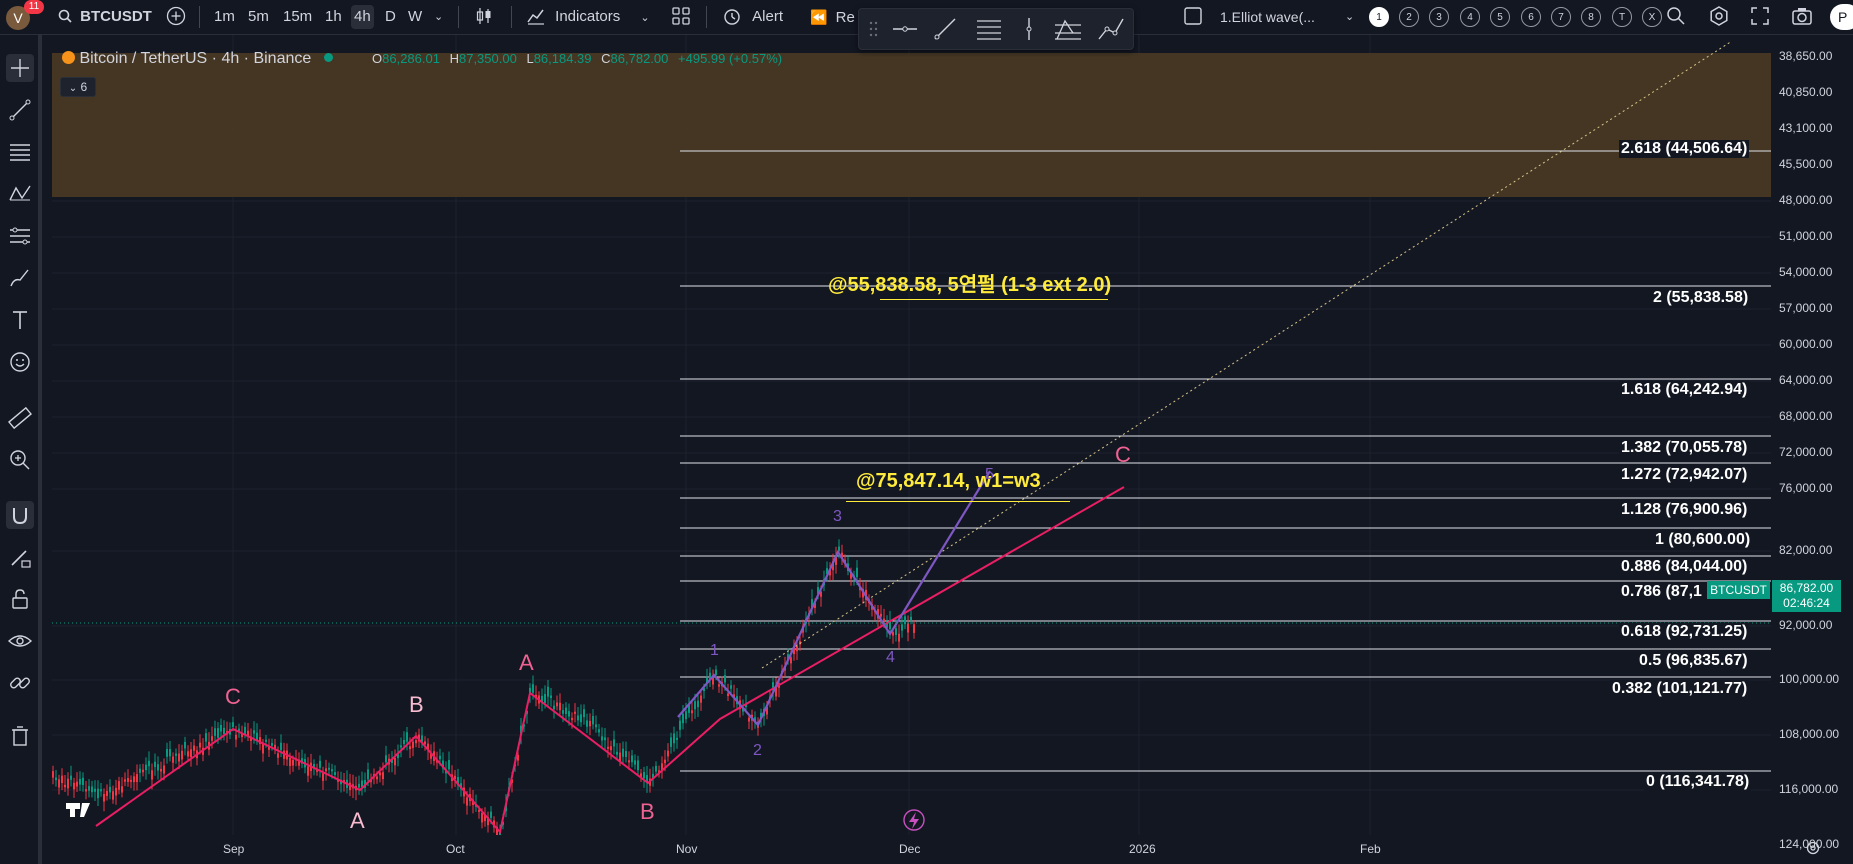 The width and height of the screenshot is (1853, 864). I want to click on magnifier-icon, so click(1676, 16).